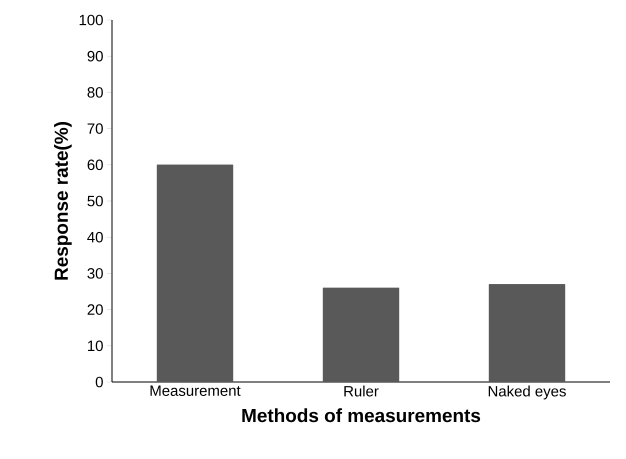  What do you see at coordinates (95, 128) in the screenshot?
I see `y-tick-label: 70` at bounding box center [95, 128].